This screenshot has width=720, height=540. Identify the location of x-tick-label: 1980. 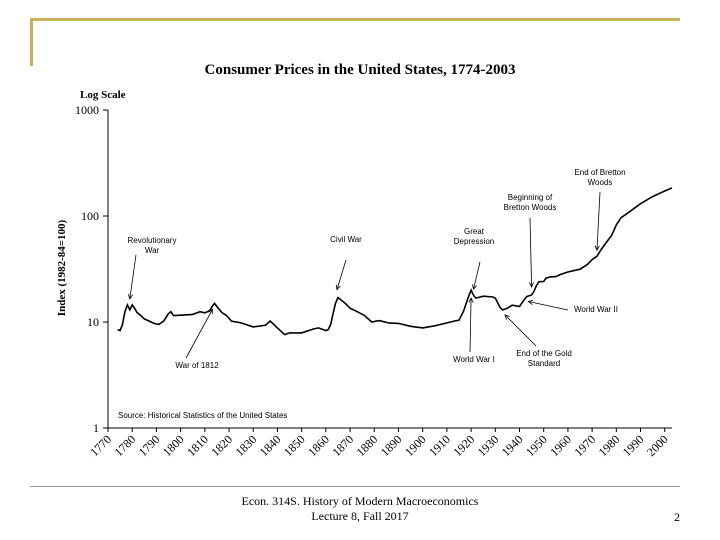
(609, 445).